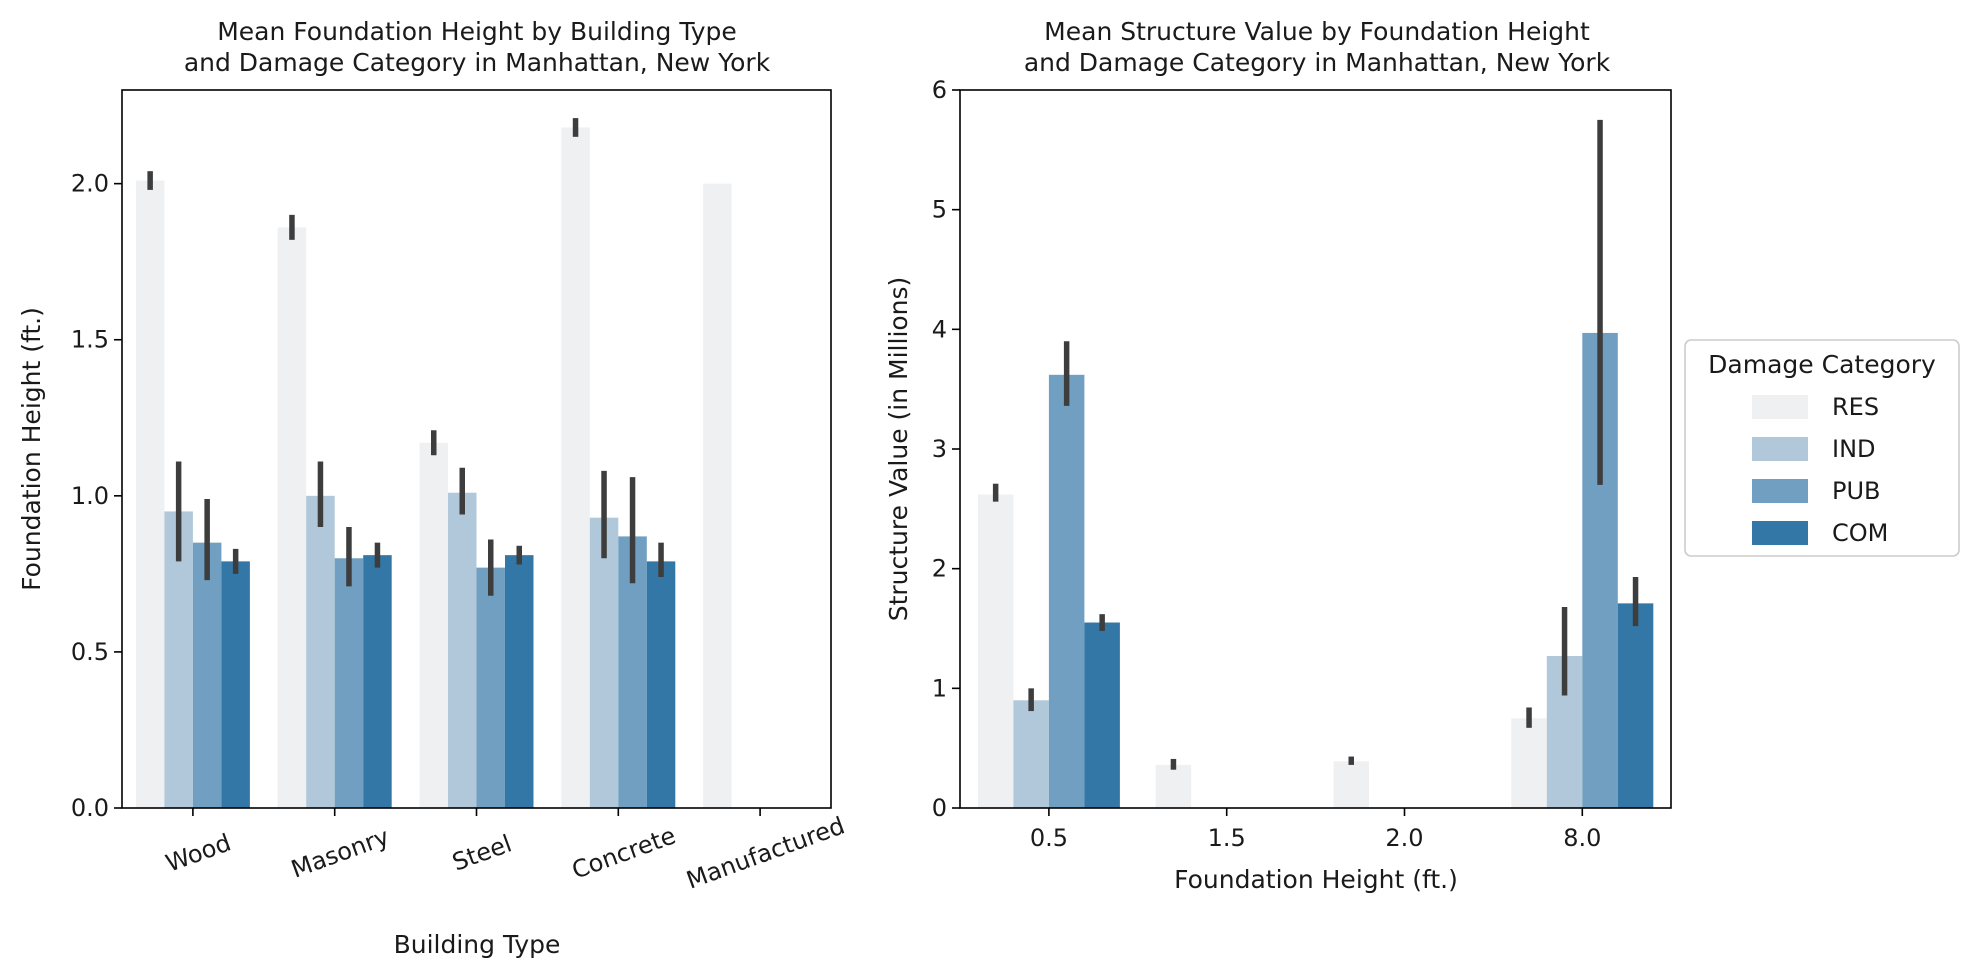 The image size is (1978, 979). What do you see at coordinates (477, 944) in the screenshot?
I see `x-axis-label: Building Type` at bounding box center [477, 944].